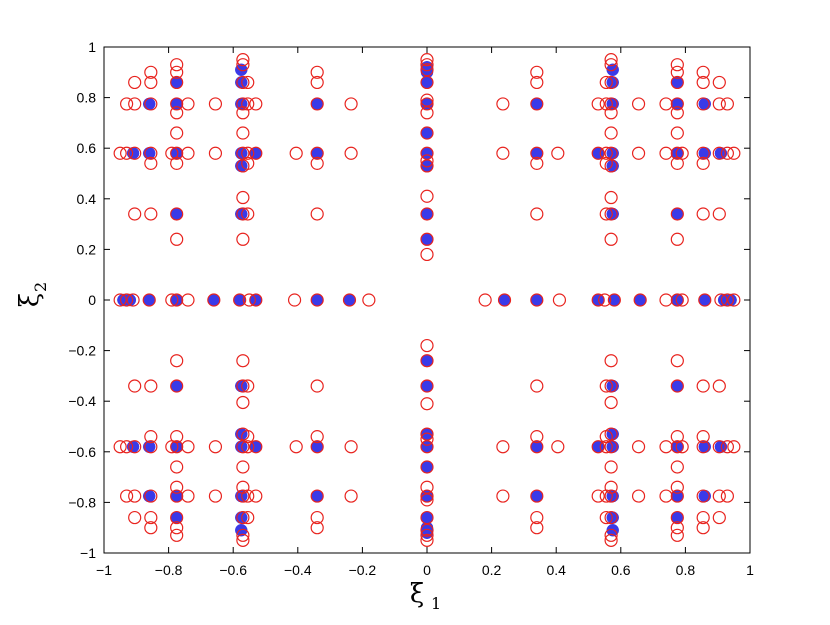 The image size is (830, 625). Describe the element at coordinates (92, 47) in the screenshot. I see `y-tick-label: 1` at that location.